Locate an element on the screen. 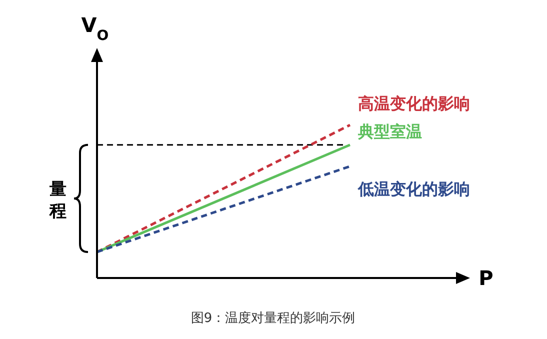 The height and width of the screenshot is (339, 547). y-axis-title: V$_{O}$ is located at coordinates (95, 28).